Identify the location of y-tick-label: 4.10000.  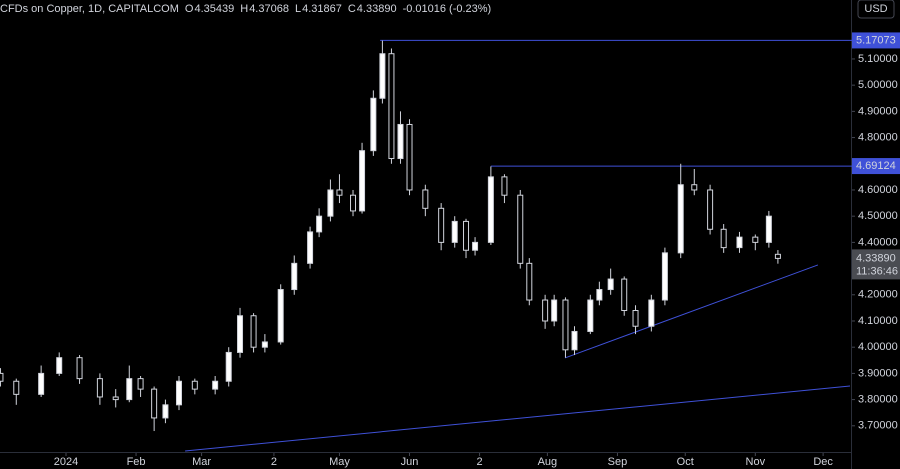
(878, 321).